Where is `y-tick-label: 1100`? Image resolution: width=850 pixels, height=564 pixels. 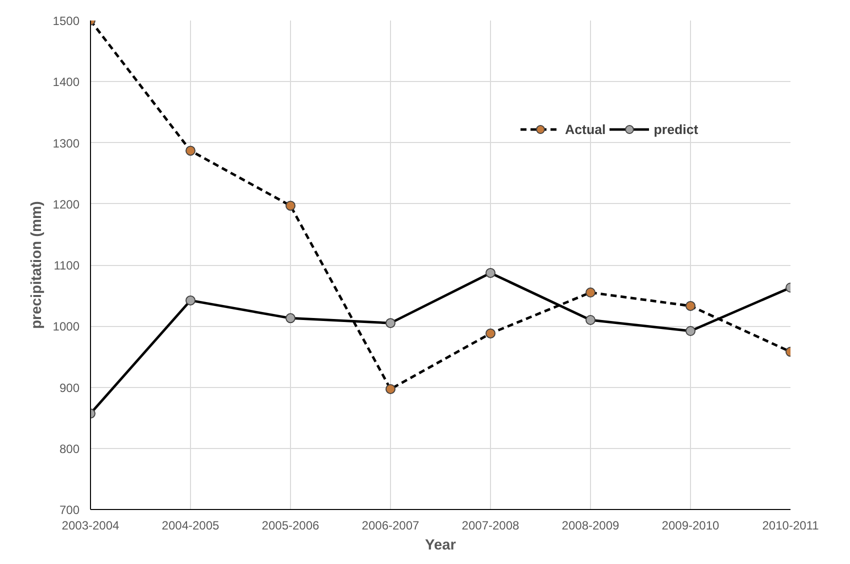
y-tick-label: 1100 is located at coordinates (67, 265).